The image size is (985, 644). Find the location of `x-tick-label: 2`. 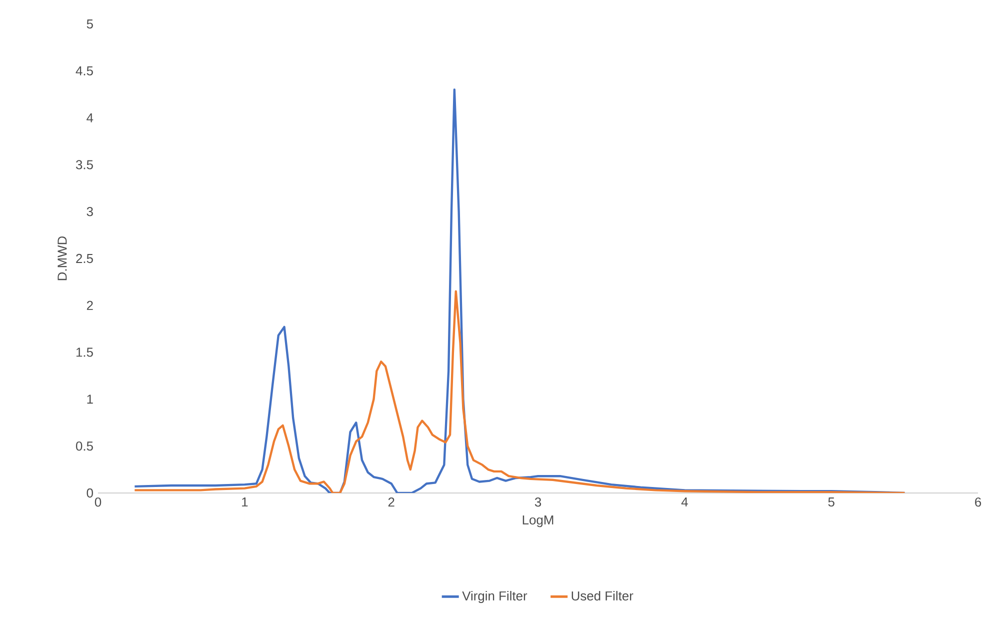

x-tick-label: 2 is located at coordinates (391, 502).